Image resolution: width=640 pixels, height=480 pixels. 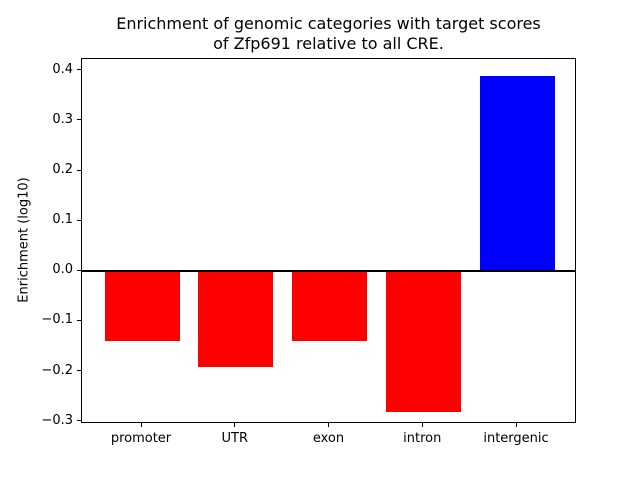 What do you see at coordinates (62, 69) in the screenshot?
I see `y-tick-label: 0.4` at bounding box center [62, 69].